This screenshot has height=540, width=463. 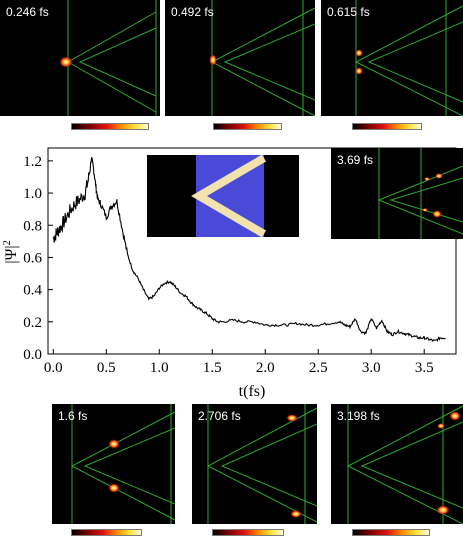 I want to click on snapshot-panel-4: 3.69 fs, so click(x=397, y=193).